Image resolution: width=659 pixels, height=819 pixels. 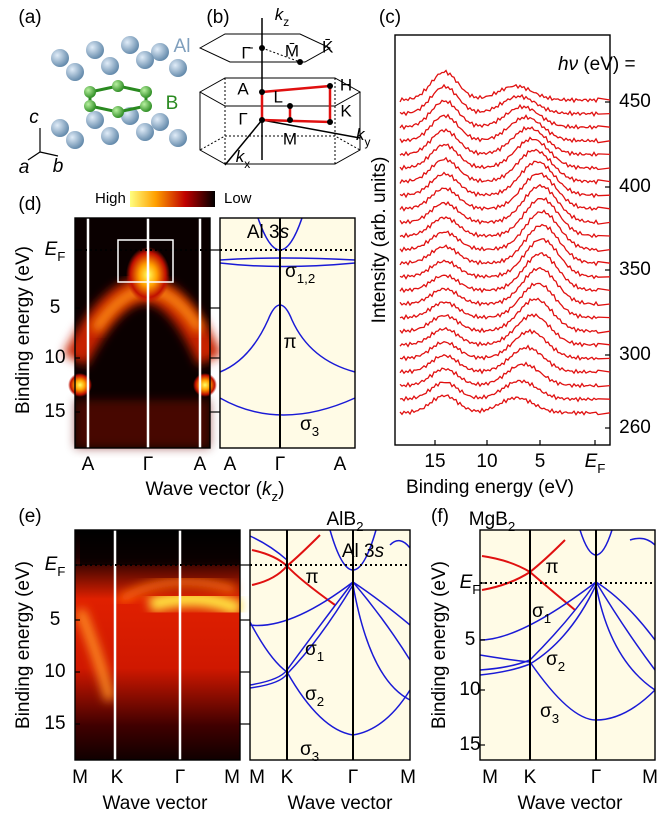 I want to click on label-part: AlB, so click(x=342, y=519).